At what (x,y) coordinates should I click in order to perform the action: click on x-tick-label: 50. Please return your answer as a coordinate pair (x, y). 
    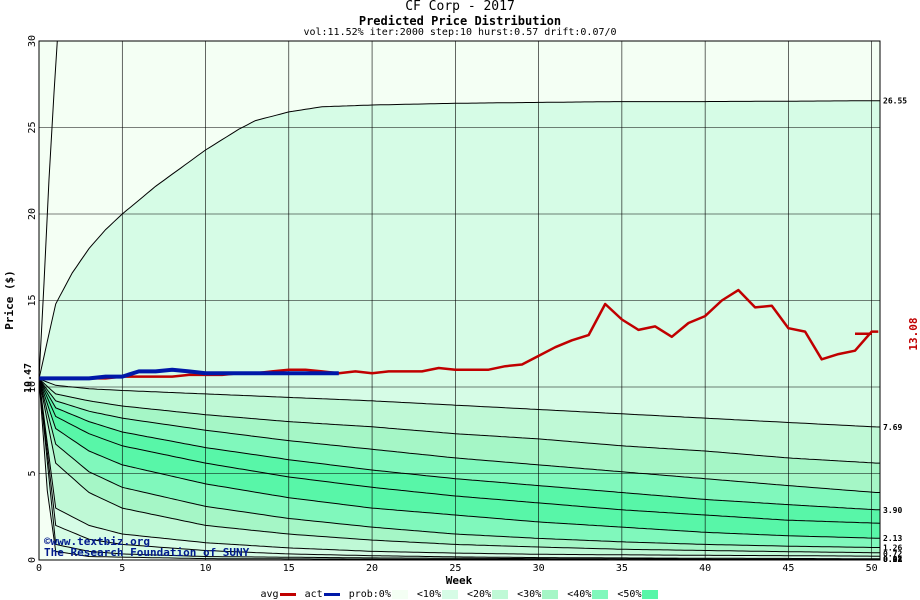
    Looking at the image, I should click on (872, 568).